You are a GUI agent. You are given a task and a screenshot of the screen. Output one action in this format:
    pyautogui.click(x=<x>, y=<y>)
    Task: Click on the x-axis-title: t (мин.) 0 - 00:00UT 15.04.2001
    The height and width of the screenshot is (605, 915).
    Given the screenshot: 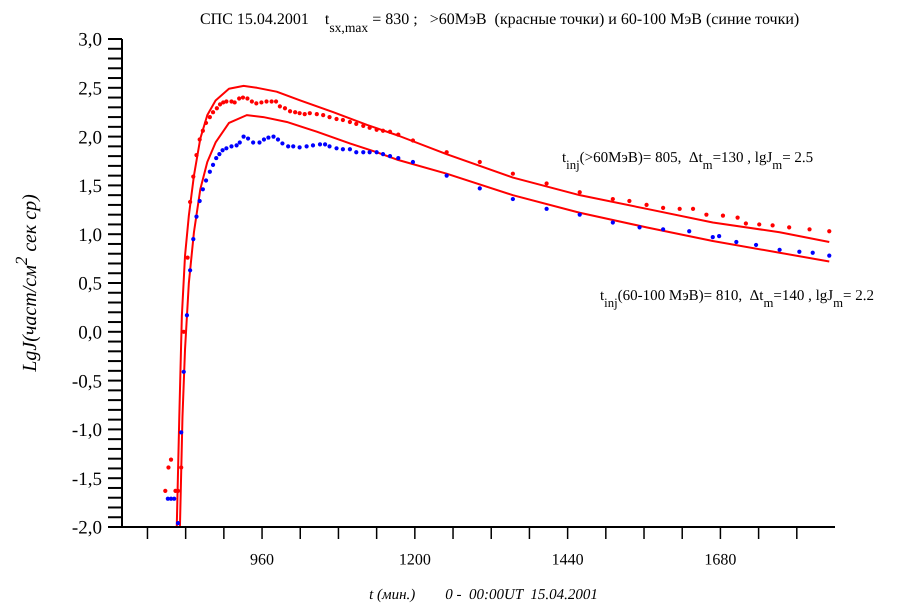 What is the action you would take?
    pyautogui.click(x=483, y=595)
    